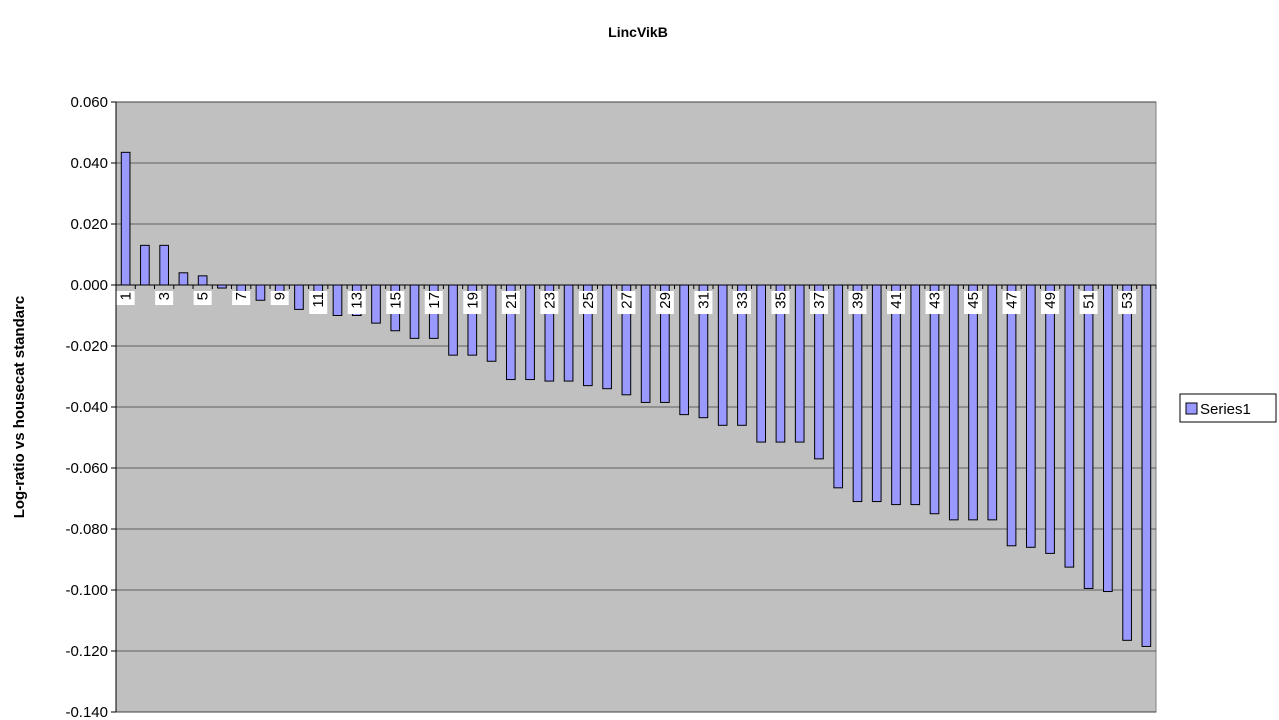  I want to click on x-tick-label-group: 9, so click(279, 298).